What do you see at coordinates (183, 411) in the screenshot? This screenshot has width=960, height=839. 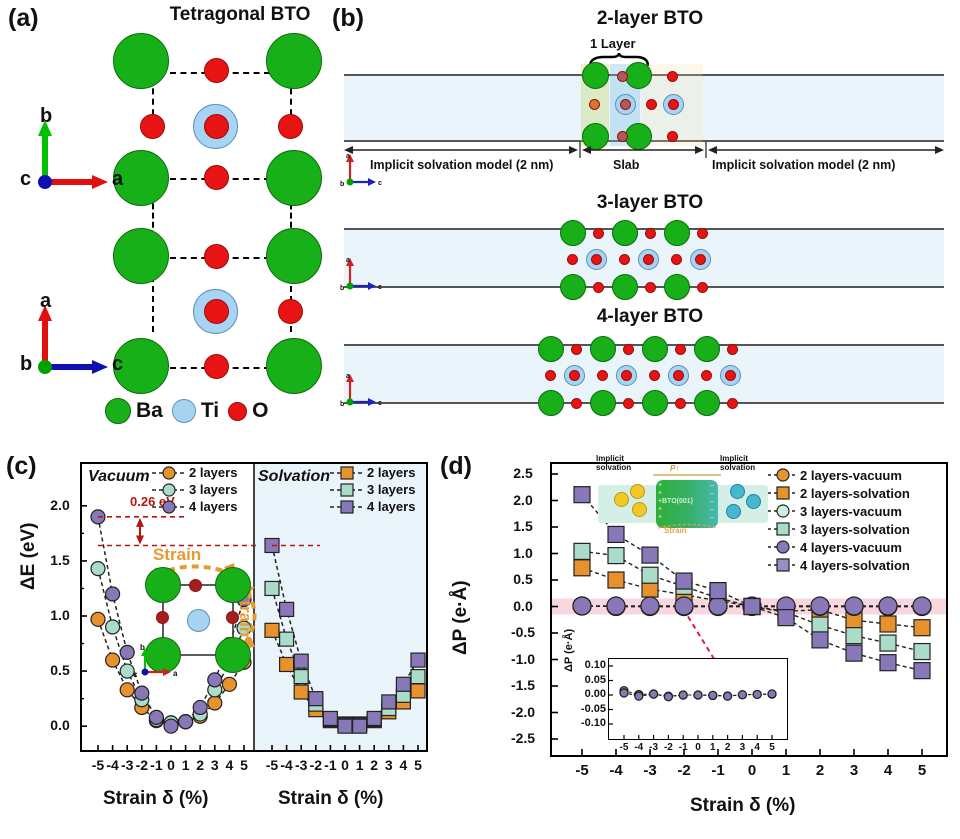 I see `legend-swatch-ti` at bounding box center [183, 411].